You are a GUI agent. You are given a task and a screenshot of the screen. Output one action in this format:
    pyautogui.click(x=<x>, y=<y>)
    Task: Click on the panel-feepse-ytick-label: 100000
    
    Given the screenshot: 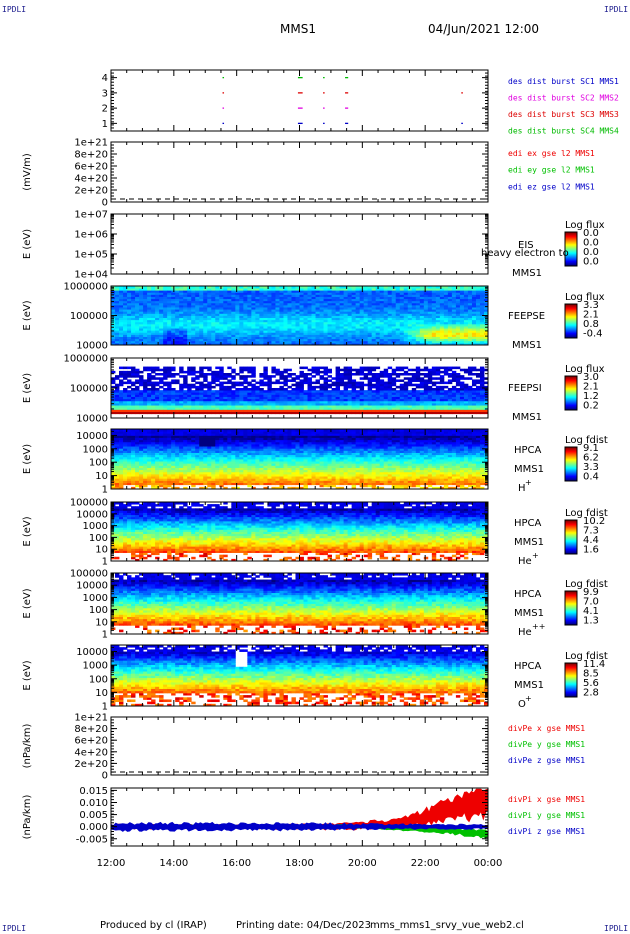 What is the action you would take?
    pyautogui.click(x=89, y=316)
    